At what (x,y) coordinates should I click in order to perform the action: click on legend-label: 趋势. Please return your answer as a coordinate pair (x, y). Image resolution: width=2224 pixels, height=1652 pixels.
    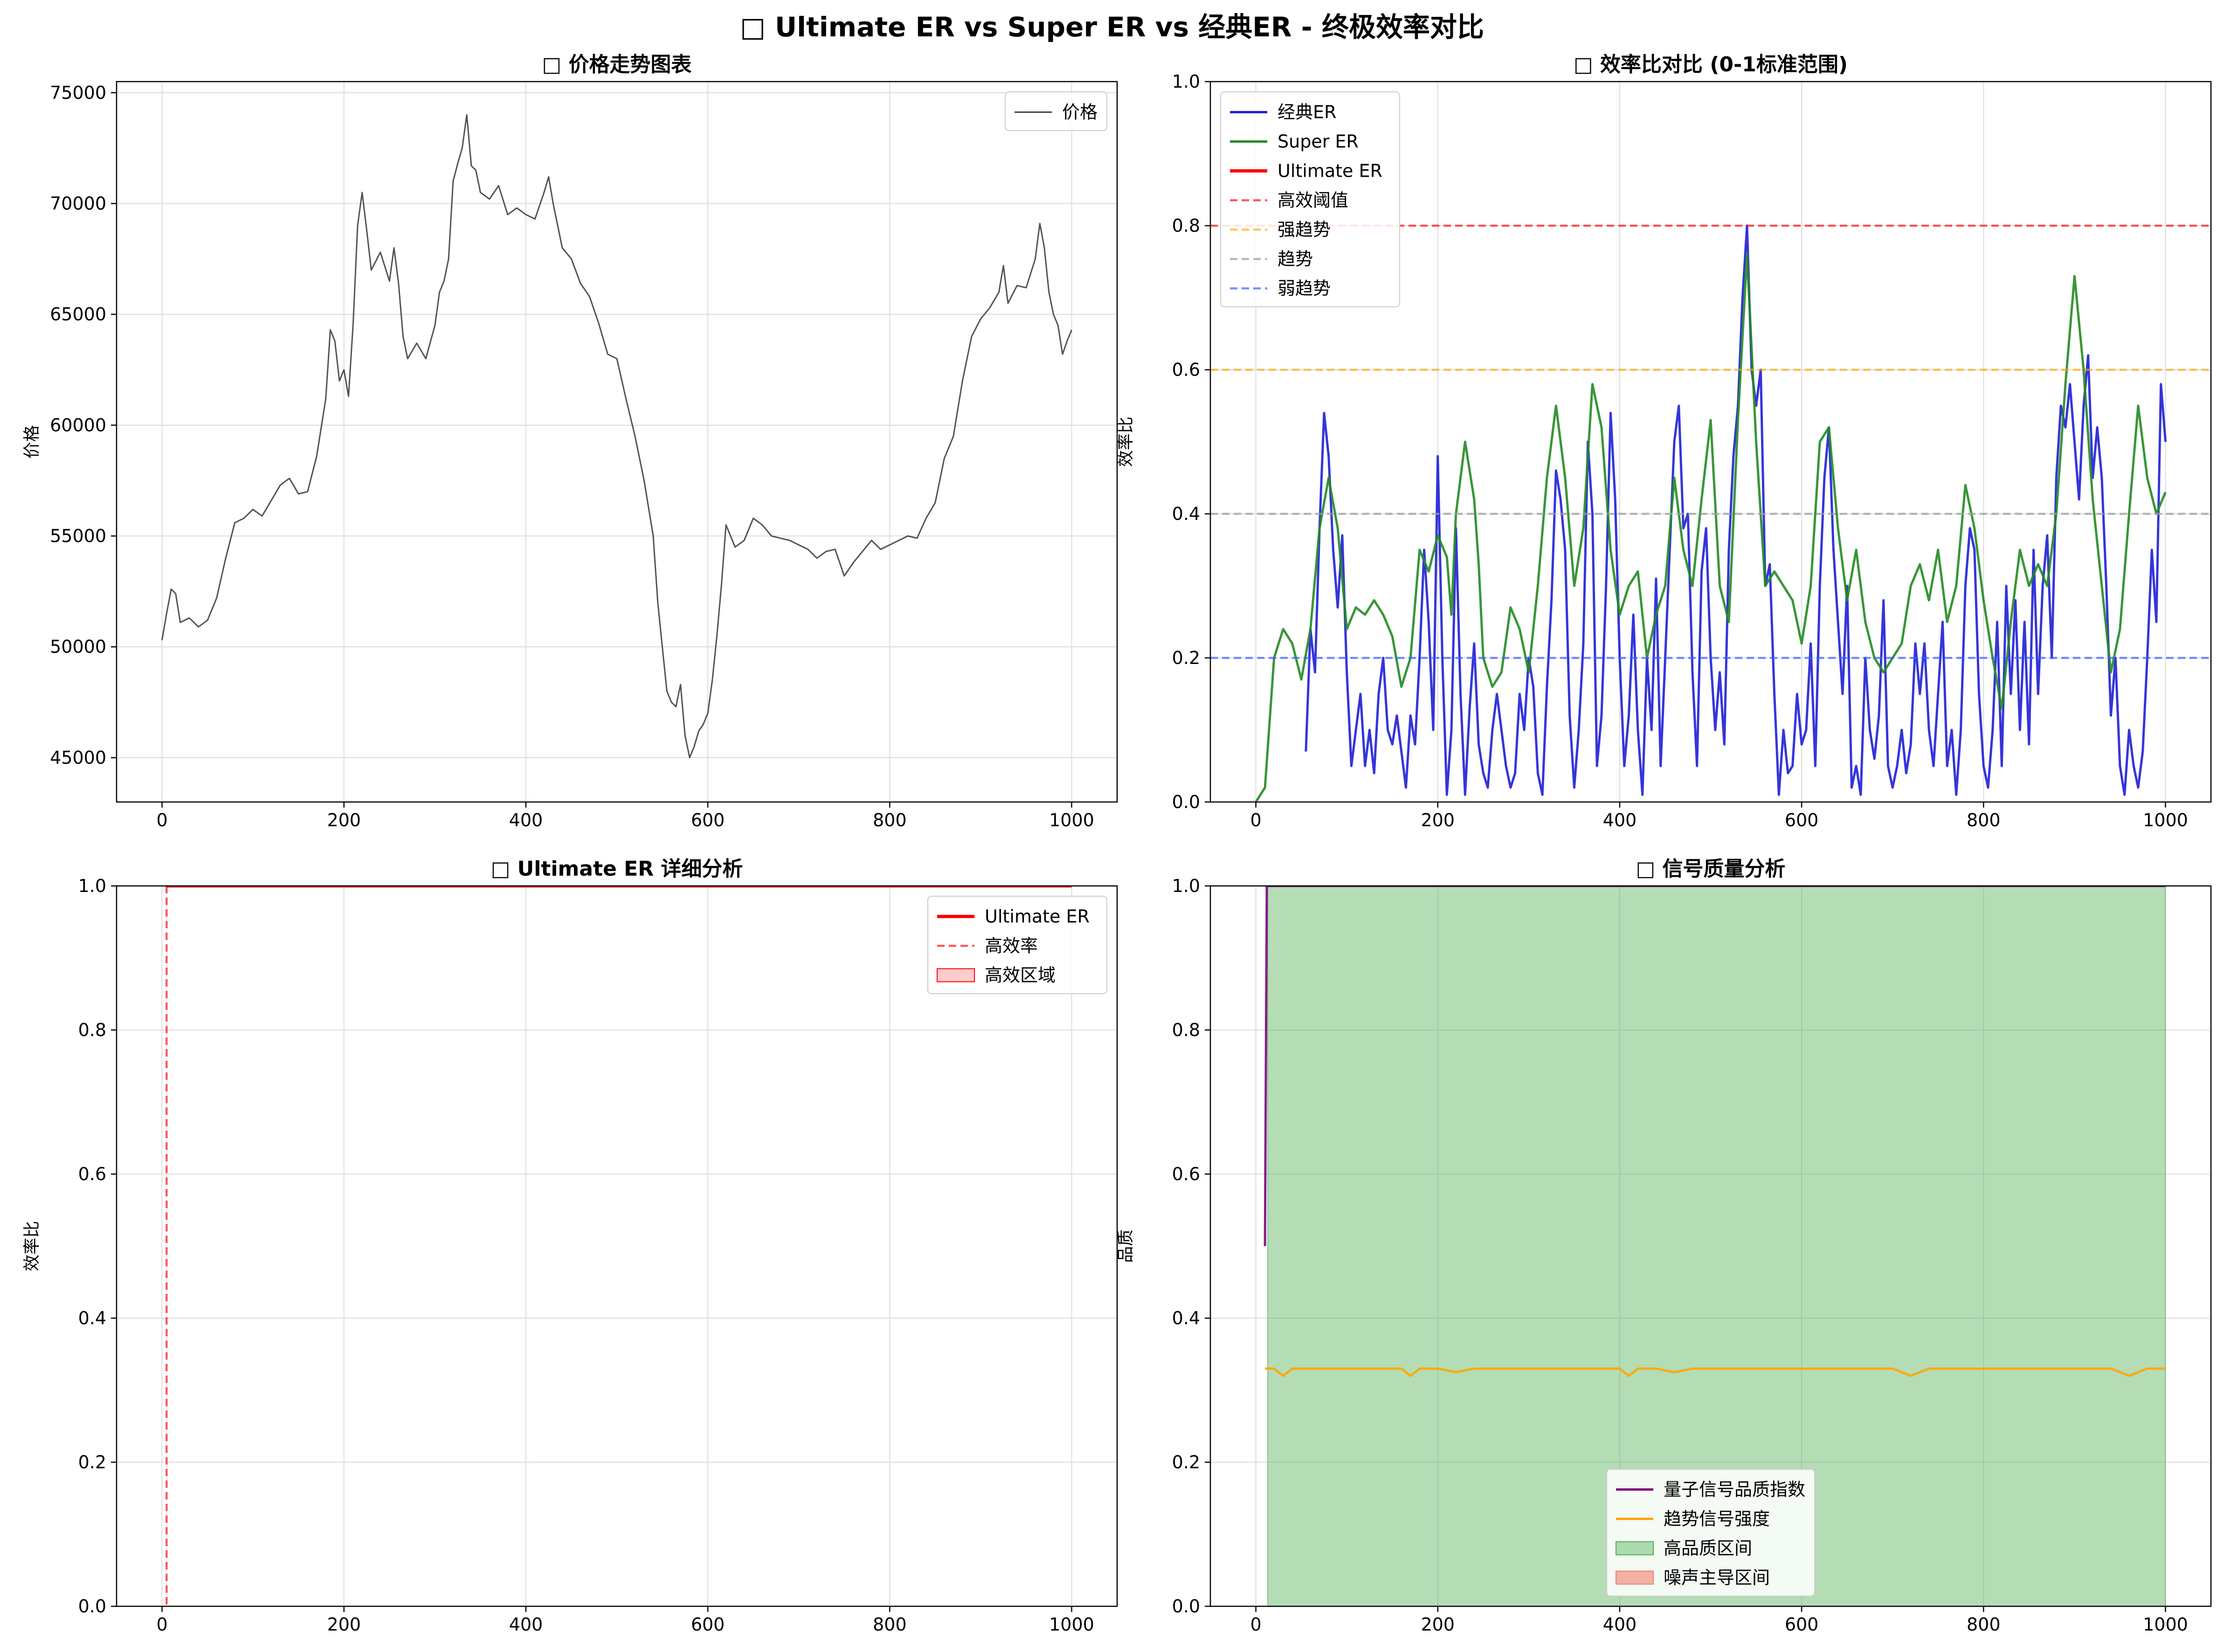
    Looking at the image, I should click on (1296, 259).